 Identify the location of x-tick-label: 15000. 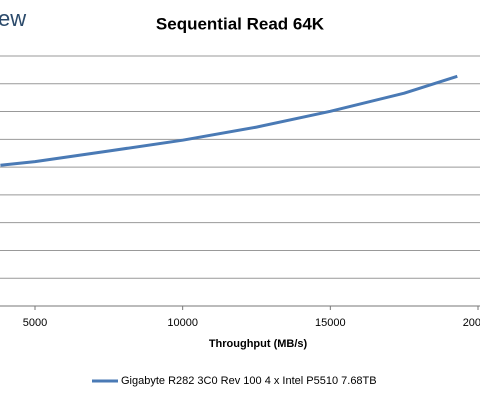
(330, 323).